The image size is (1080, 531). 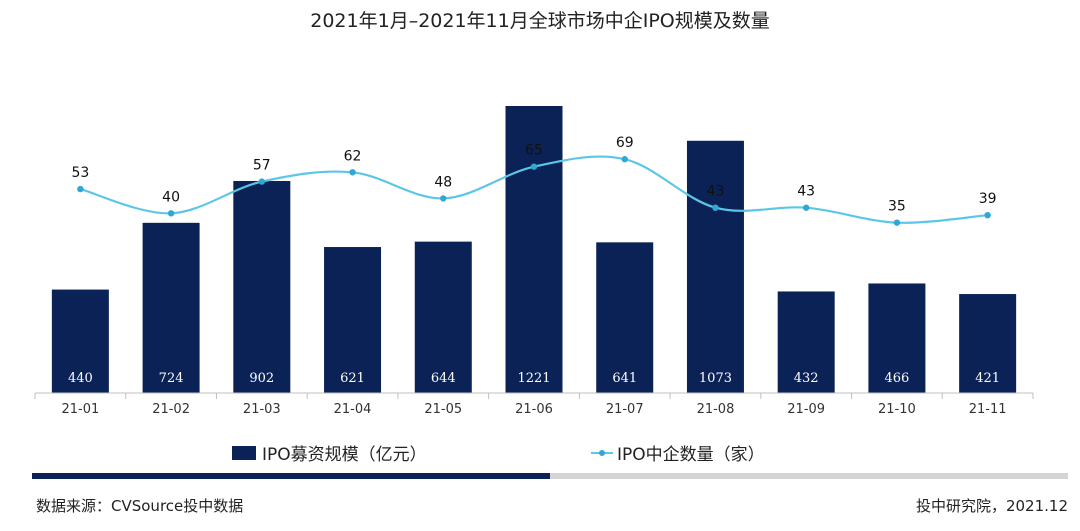 I want to click on line-value-label: 53, so click(x=80, y=173).